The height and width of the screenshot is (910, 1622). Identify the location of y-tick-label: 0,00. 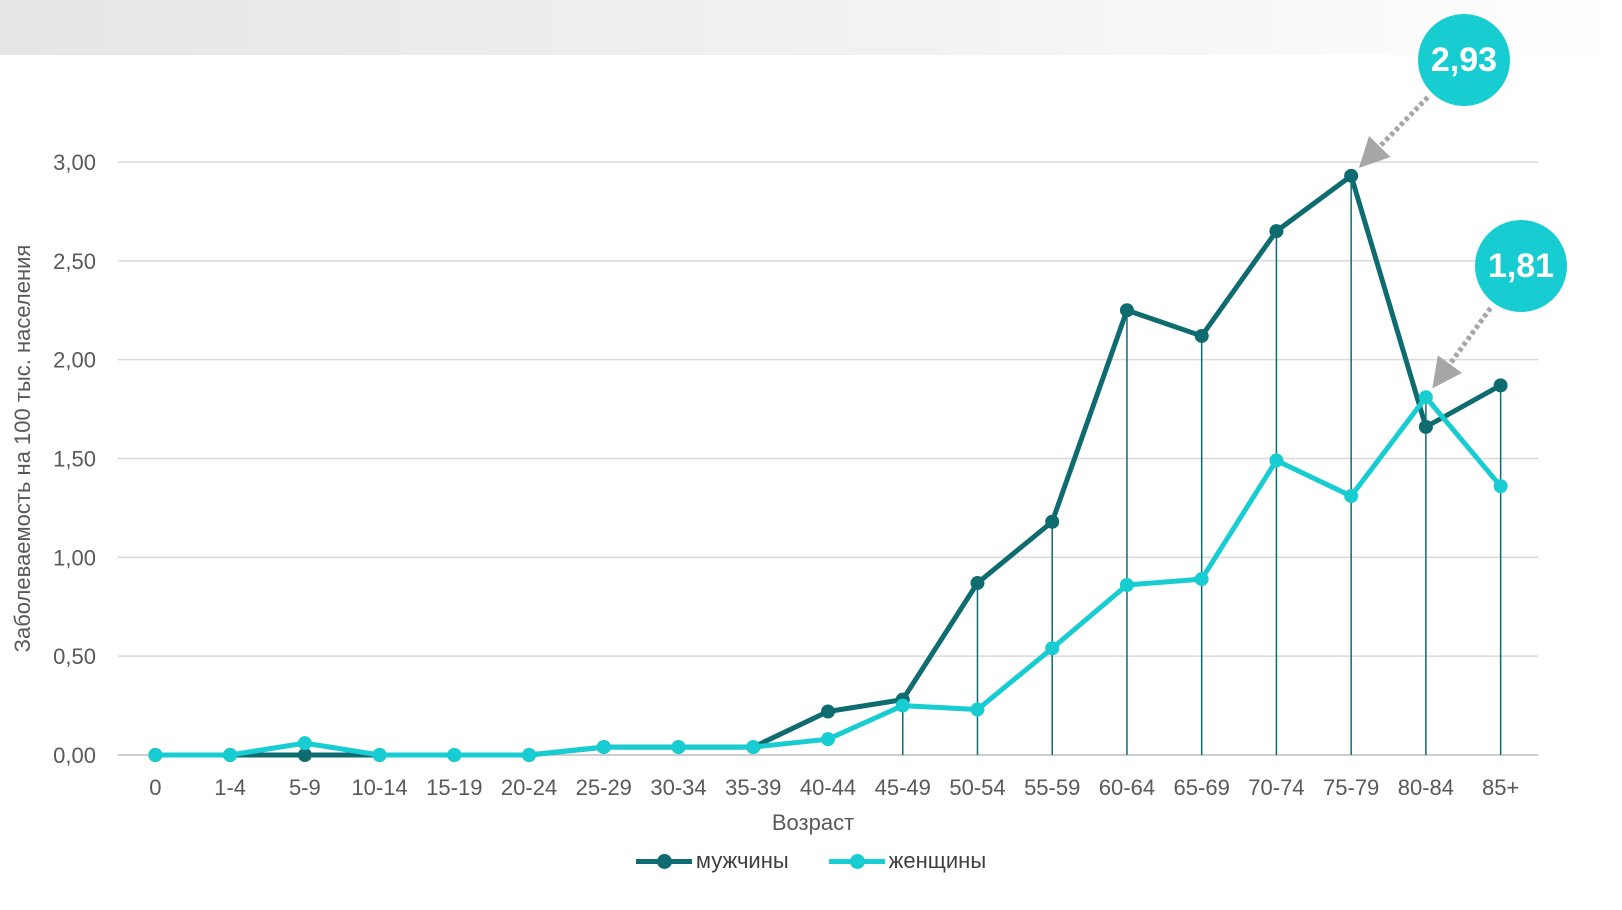
(74, 755).